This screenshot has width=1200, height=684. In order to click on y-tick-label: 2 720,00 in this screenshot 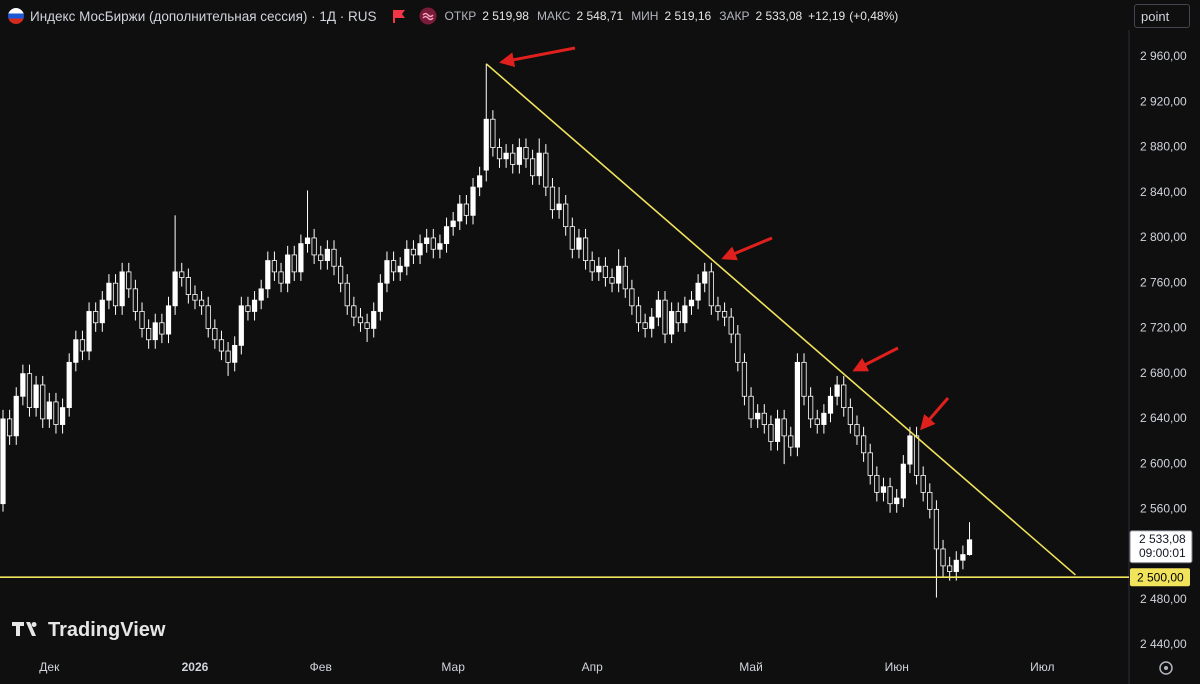, I will do `click(1163, 328)`.